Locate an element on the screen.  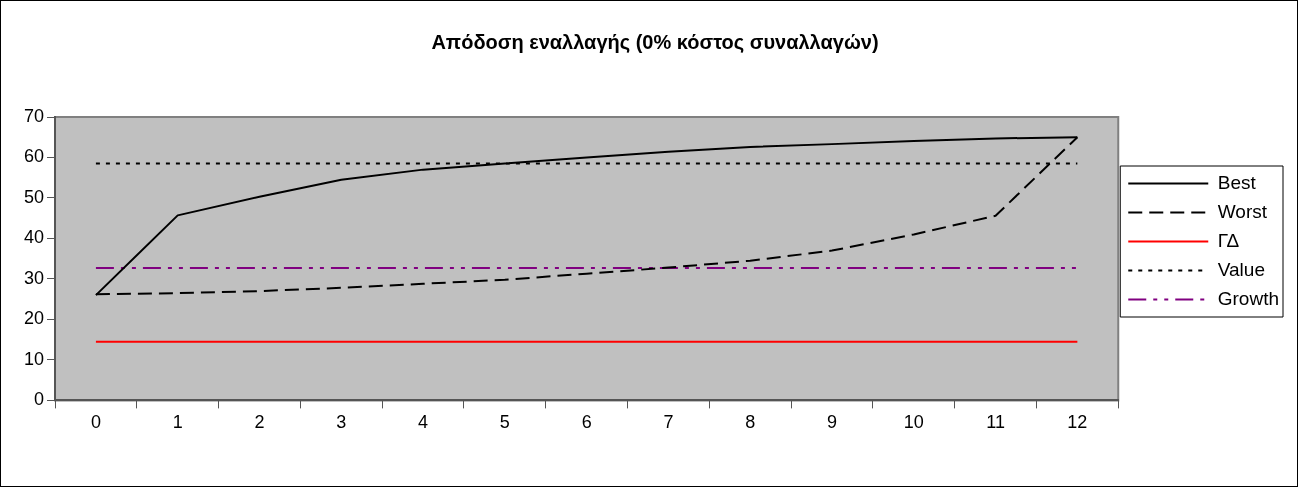
x-tick-label: 2 is located at coordinates (259, 422).